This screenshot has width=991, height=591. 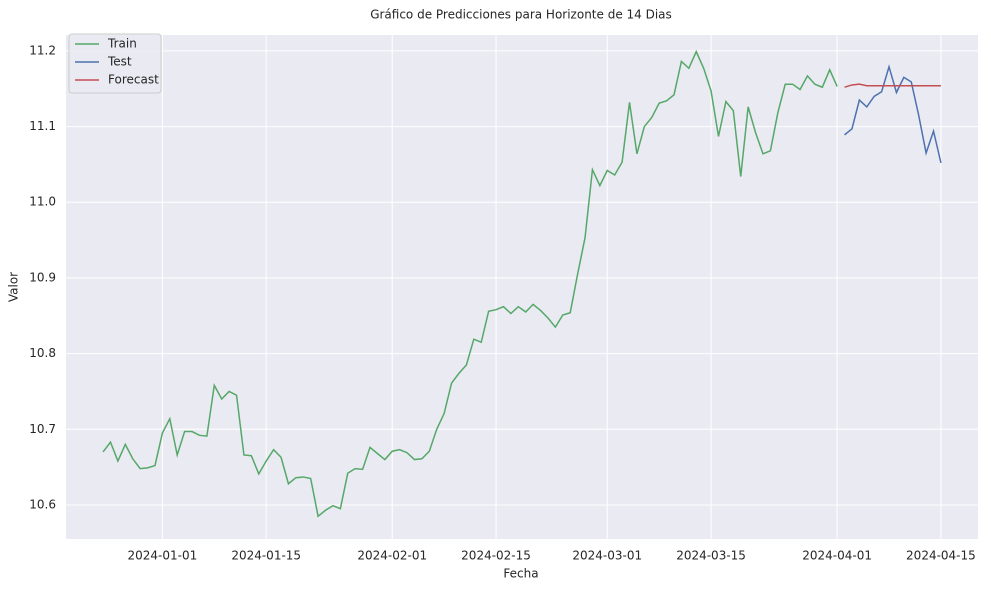 I want to click on x-tick-label: 2024-04-15, so click(x=941, y=556).